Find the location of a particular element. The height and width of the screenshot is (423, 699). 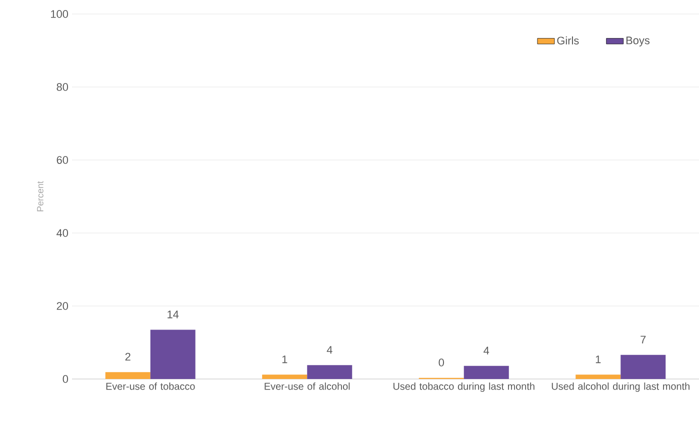

y-axis-title: Percent is located at coordinates (40, 196).